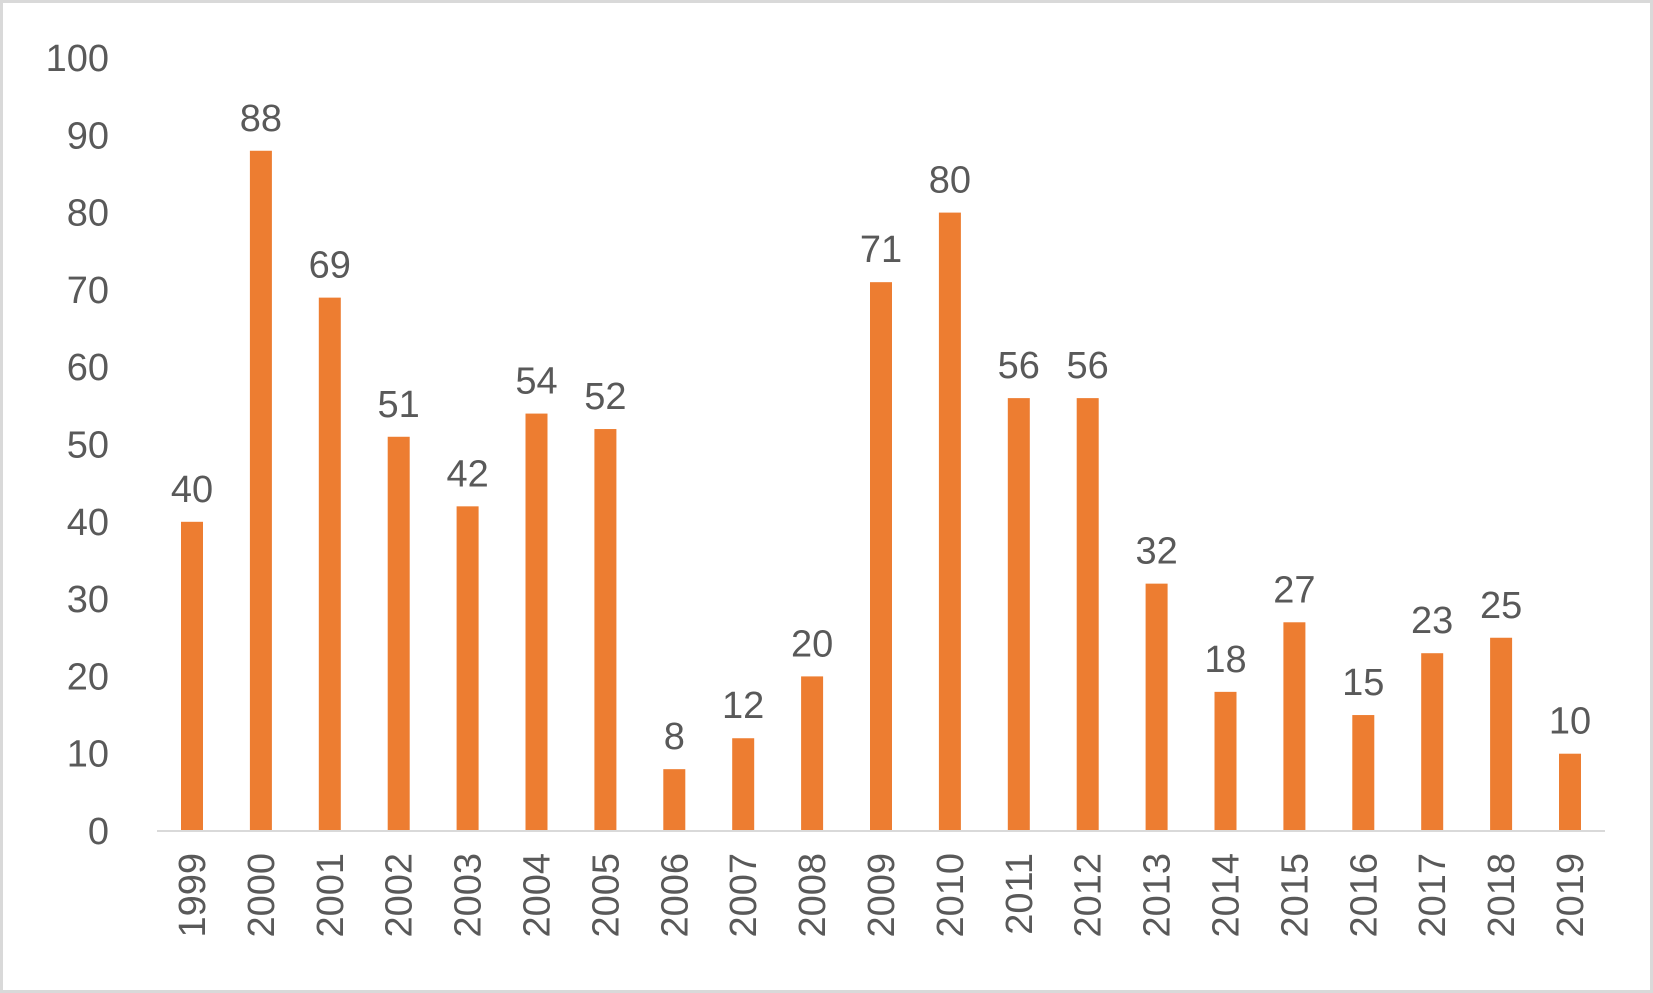  What do you see at coordinates (1295, 895) in the screenshot?
I see `x-tick-label: 2015` at bounding box center [1295, 895].